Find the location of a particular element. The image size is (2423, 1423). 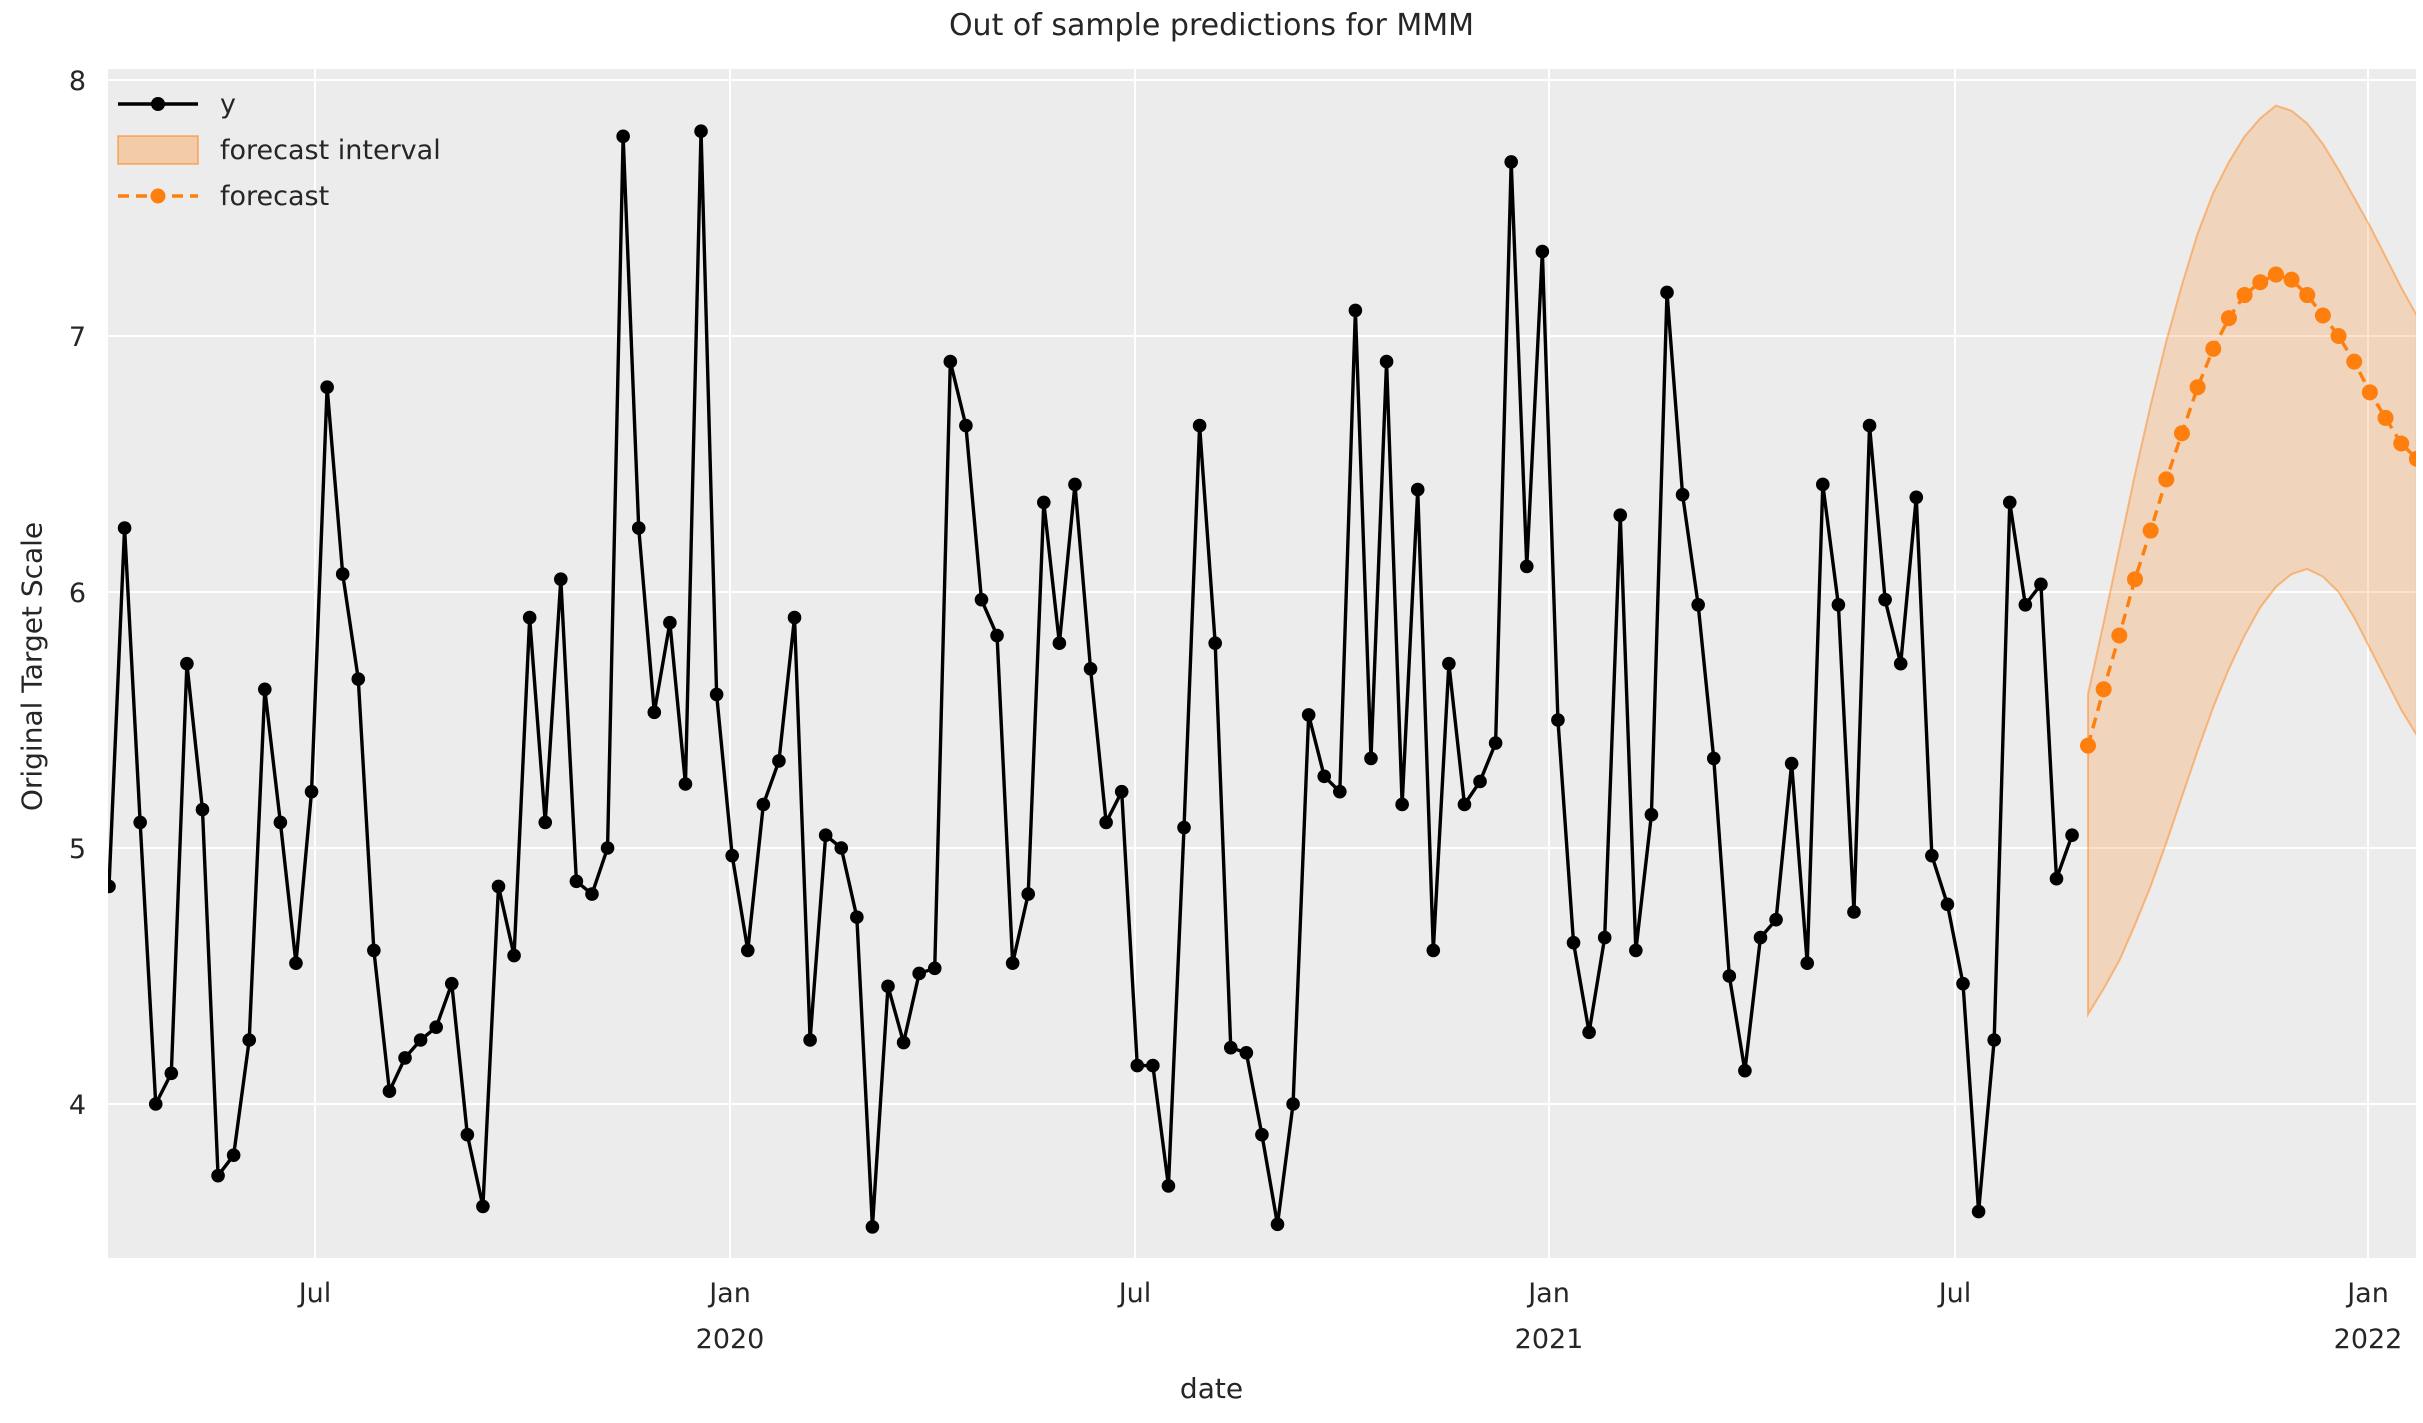

y-axis-label: Original Target Scale is located at coordinates (32, 666).